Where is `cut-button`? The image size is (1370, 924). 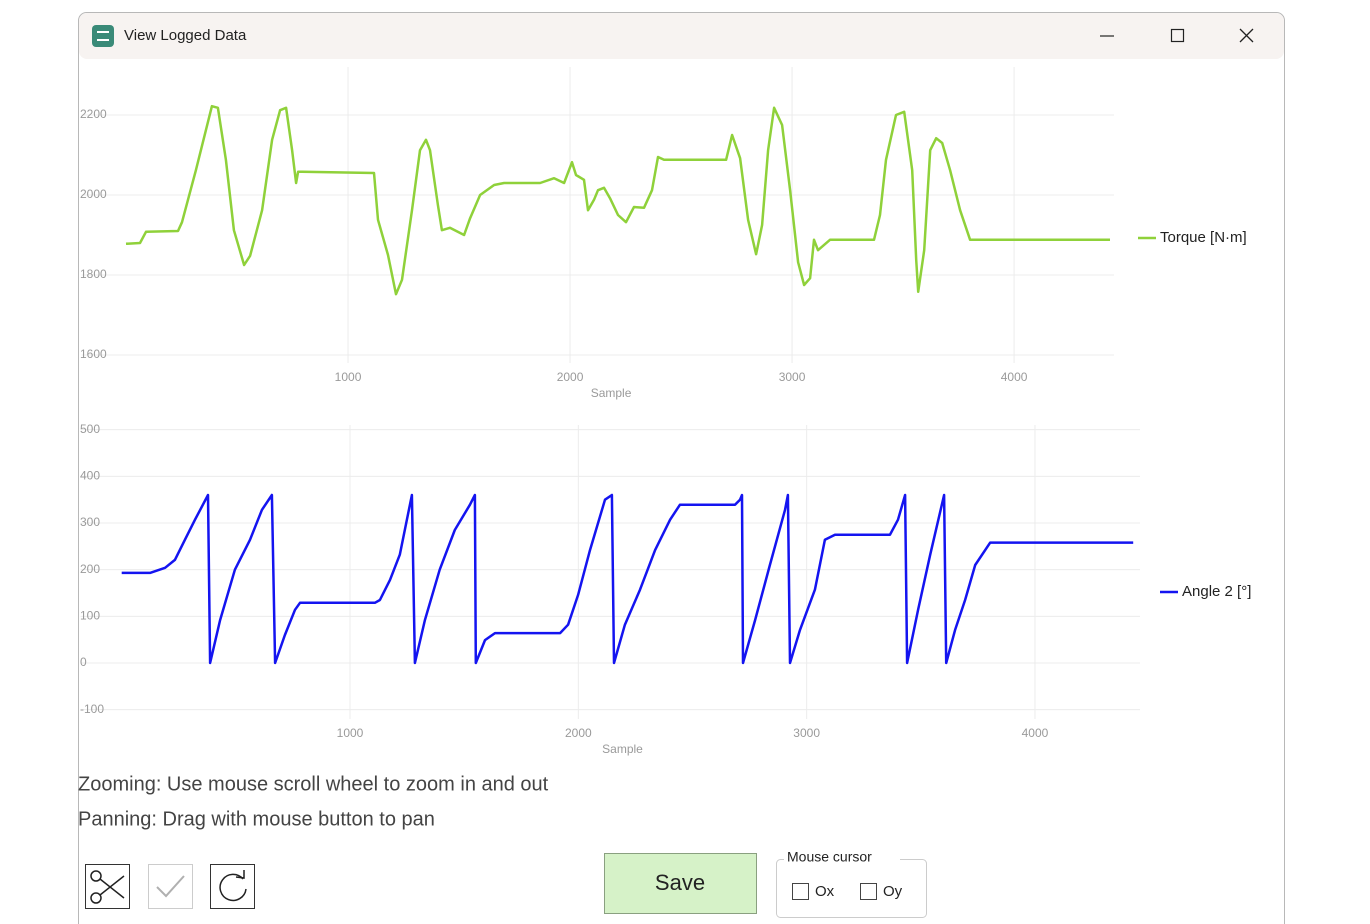
cut-button is located at coordinates (107, 886).